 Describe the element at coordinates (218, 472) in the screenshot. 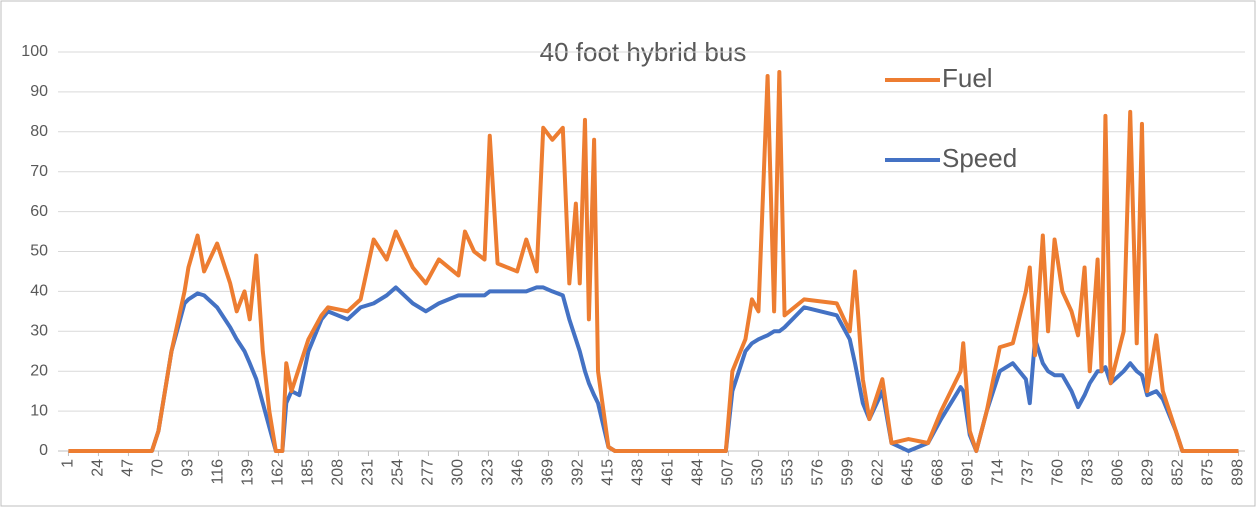

I see `x-tick-label: 116` at that location.